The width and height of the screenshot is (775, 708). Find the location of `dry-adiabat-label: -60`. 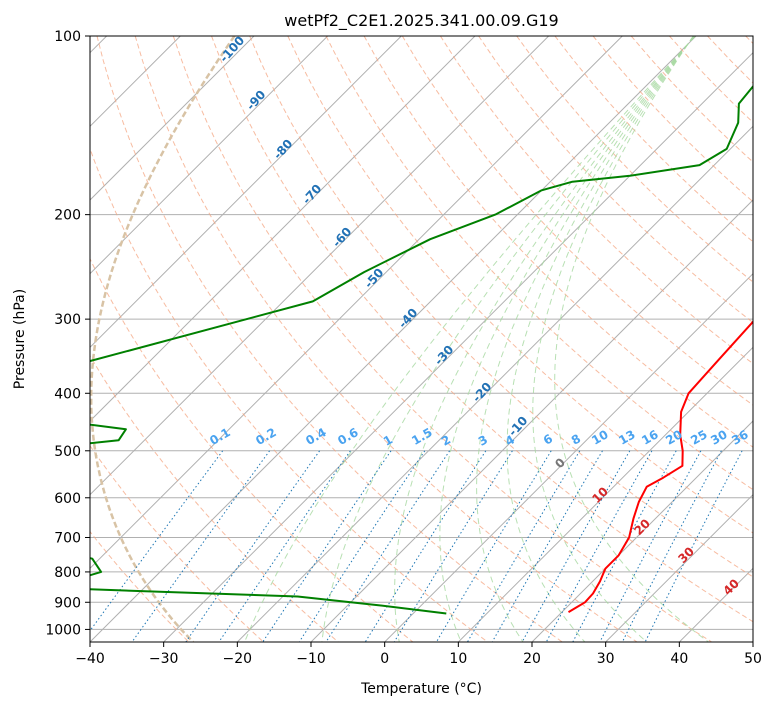

dry-adiabat-label: -60 is located at coordinates (342, 237).